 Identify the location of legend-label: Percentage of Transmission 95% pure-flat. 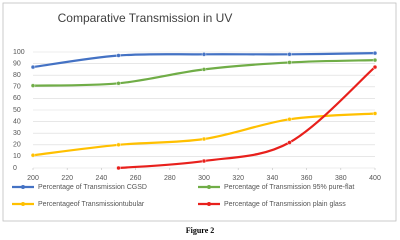
(289, 187).